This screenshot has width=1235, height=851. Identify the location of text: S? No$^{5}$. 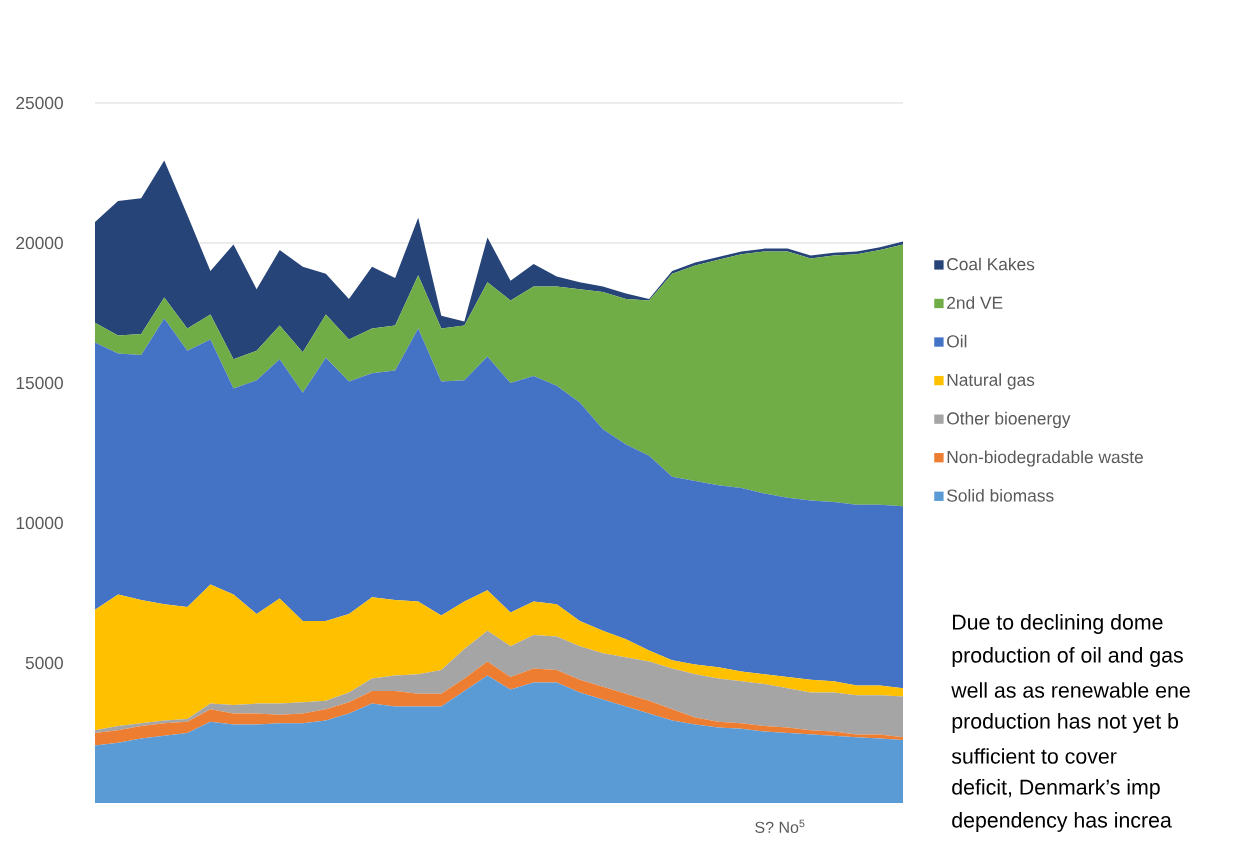
(780, 826).